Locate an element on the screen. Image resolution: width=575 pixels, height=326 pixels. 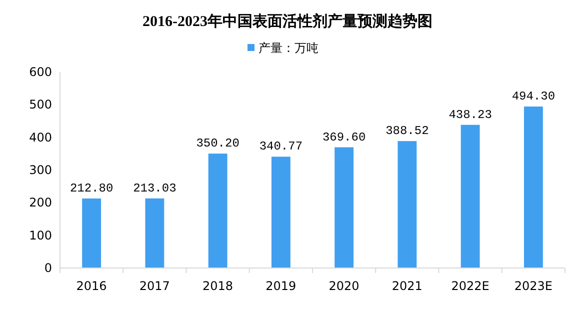
y-tick-label: 0 is located at coordinates (48, 268).